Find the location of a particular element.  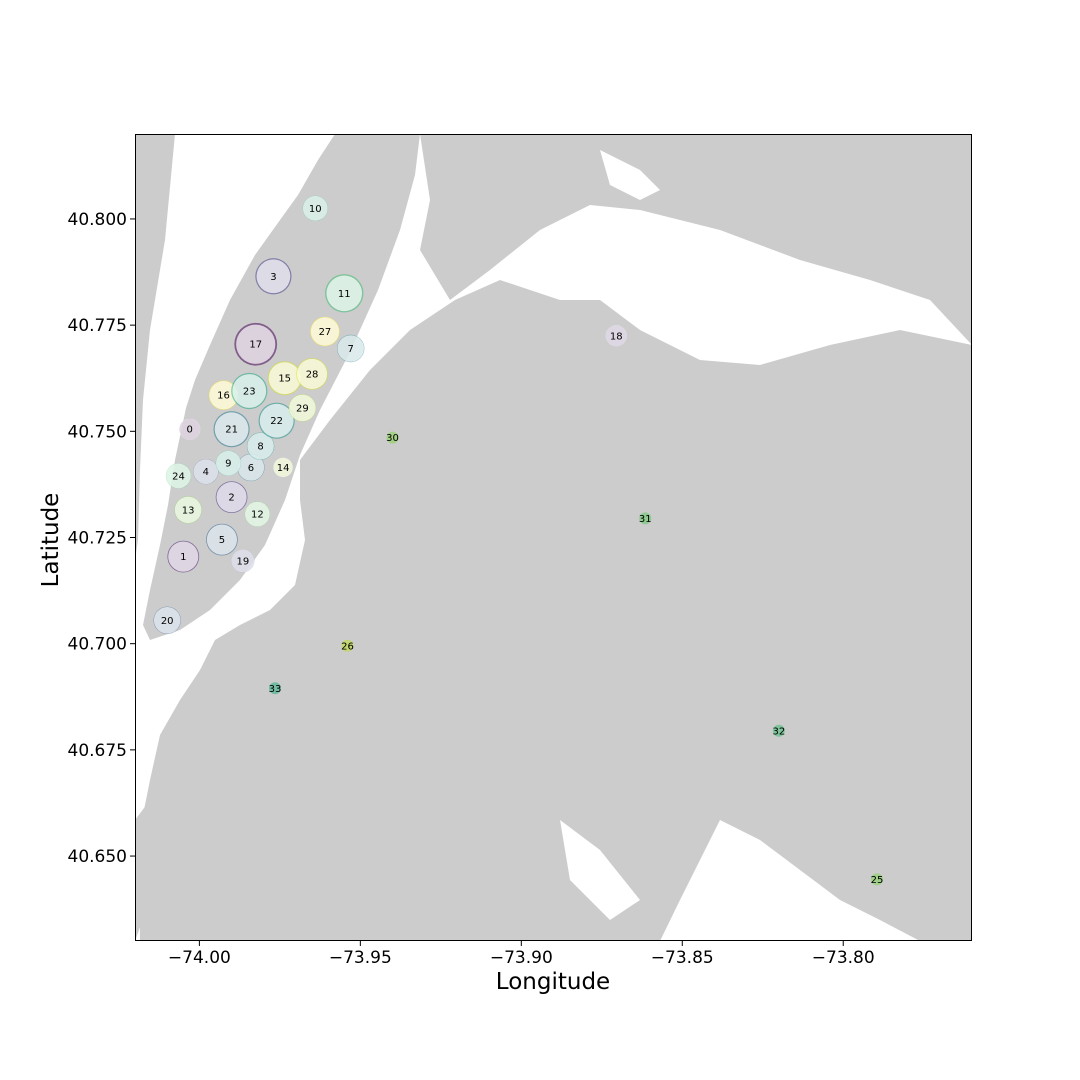

y-tick-label: 40.650 is located at coordinates (97, 857).